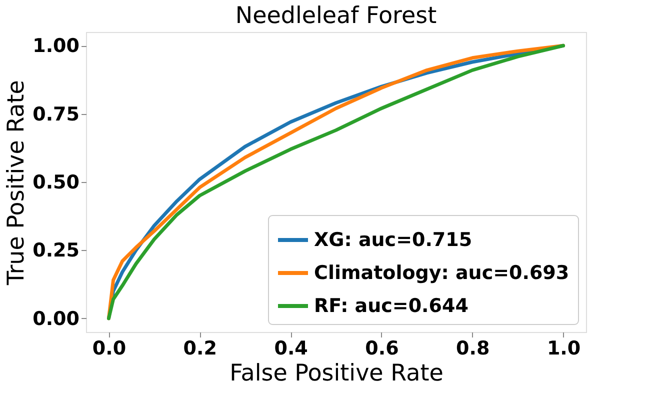 This screenshot has width=666, height=419. I want to click on legend-label: RF: auc=0.644, so click(391, 306).